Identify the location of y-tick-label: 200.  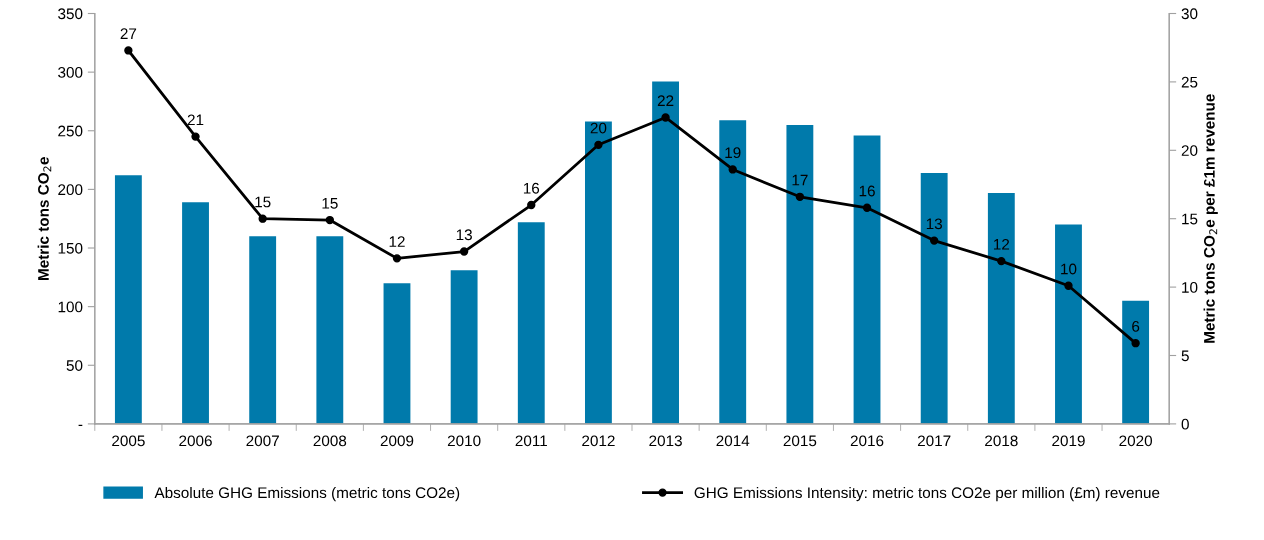
(70, 190).